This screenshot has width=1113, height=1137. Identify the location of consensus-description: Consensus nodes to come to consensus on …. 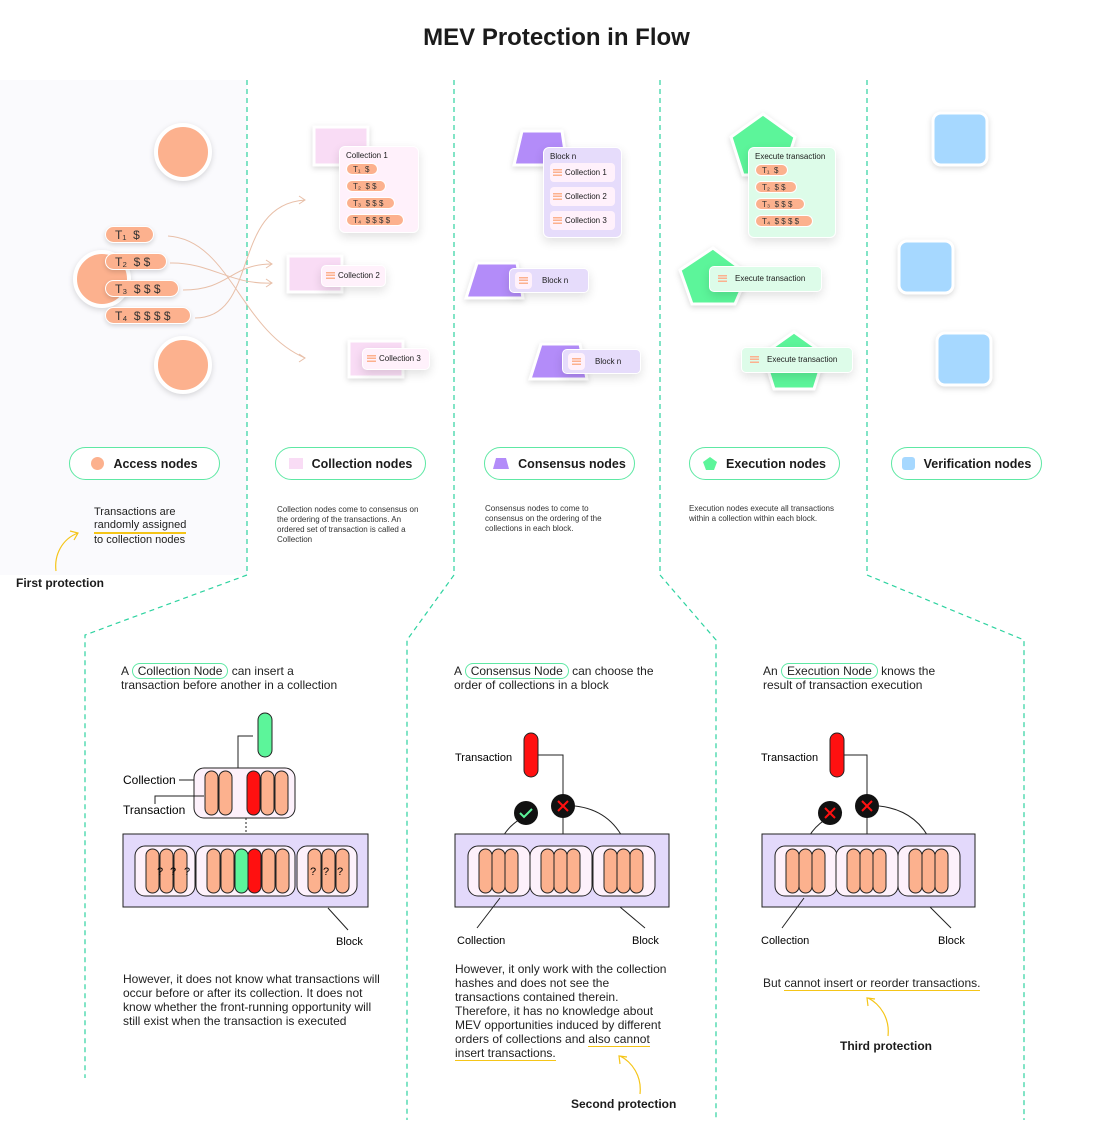
(543, 518).